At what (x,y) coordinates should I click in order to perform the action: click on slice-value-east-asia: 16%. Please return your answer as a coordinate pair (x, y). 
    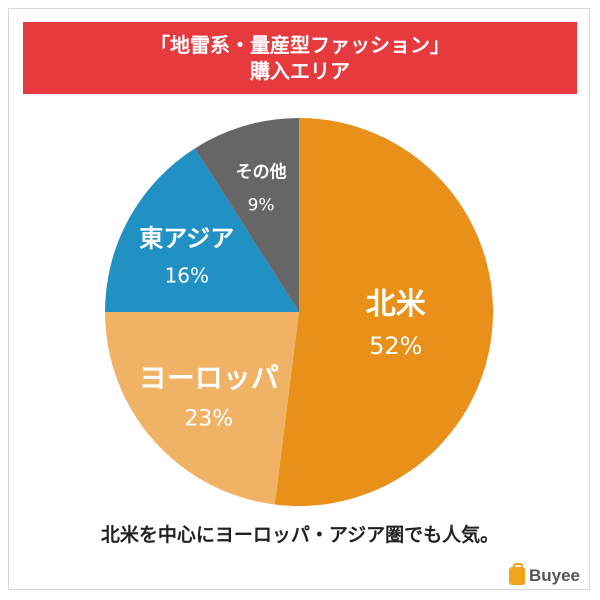
    Looking at the image, I should click on (187, 275).